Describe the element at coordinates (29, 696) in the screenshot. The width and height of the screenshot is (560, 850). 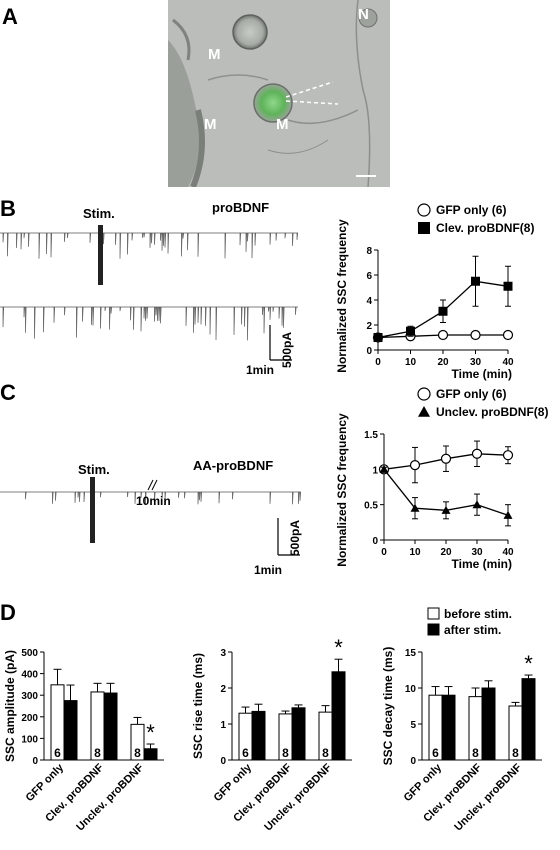
I see `y-tick-label: 300` at that location.